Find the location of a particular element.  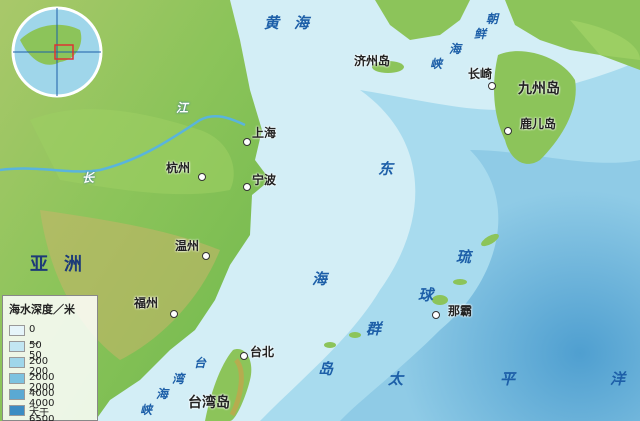

sea-label-east-1: 东 is located at coordinates (386, 169).